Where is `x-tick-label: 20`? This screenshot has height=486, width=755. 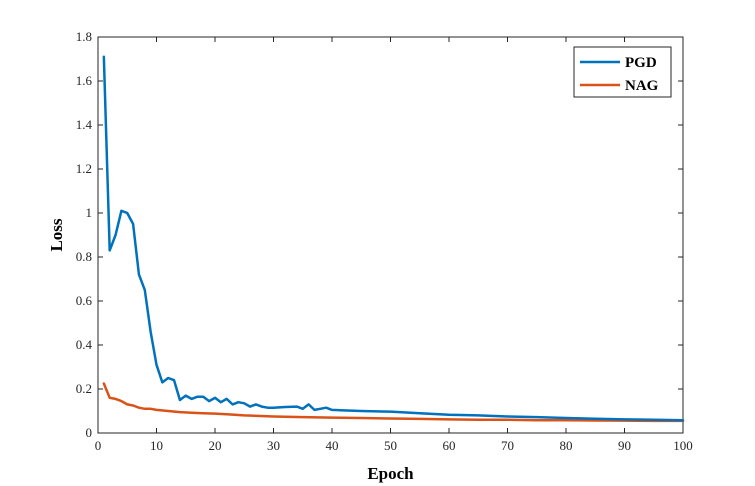
x-tick-label: 20 is located at coordinates (215, 445).